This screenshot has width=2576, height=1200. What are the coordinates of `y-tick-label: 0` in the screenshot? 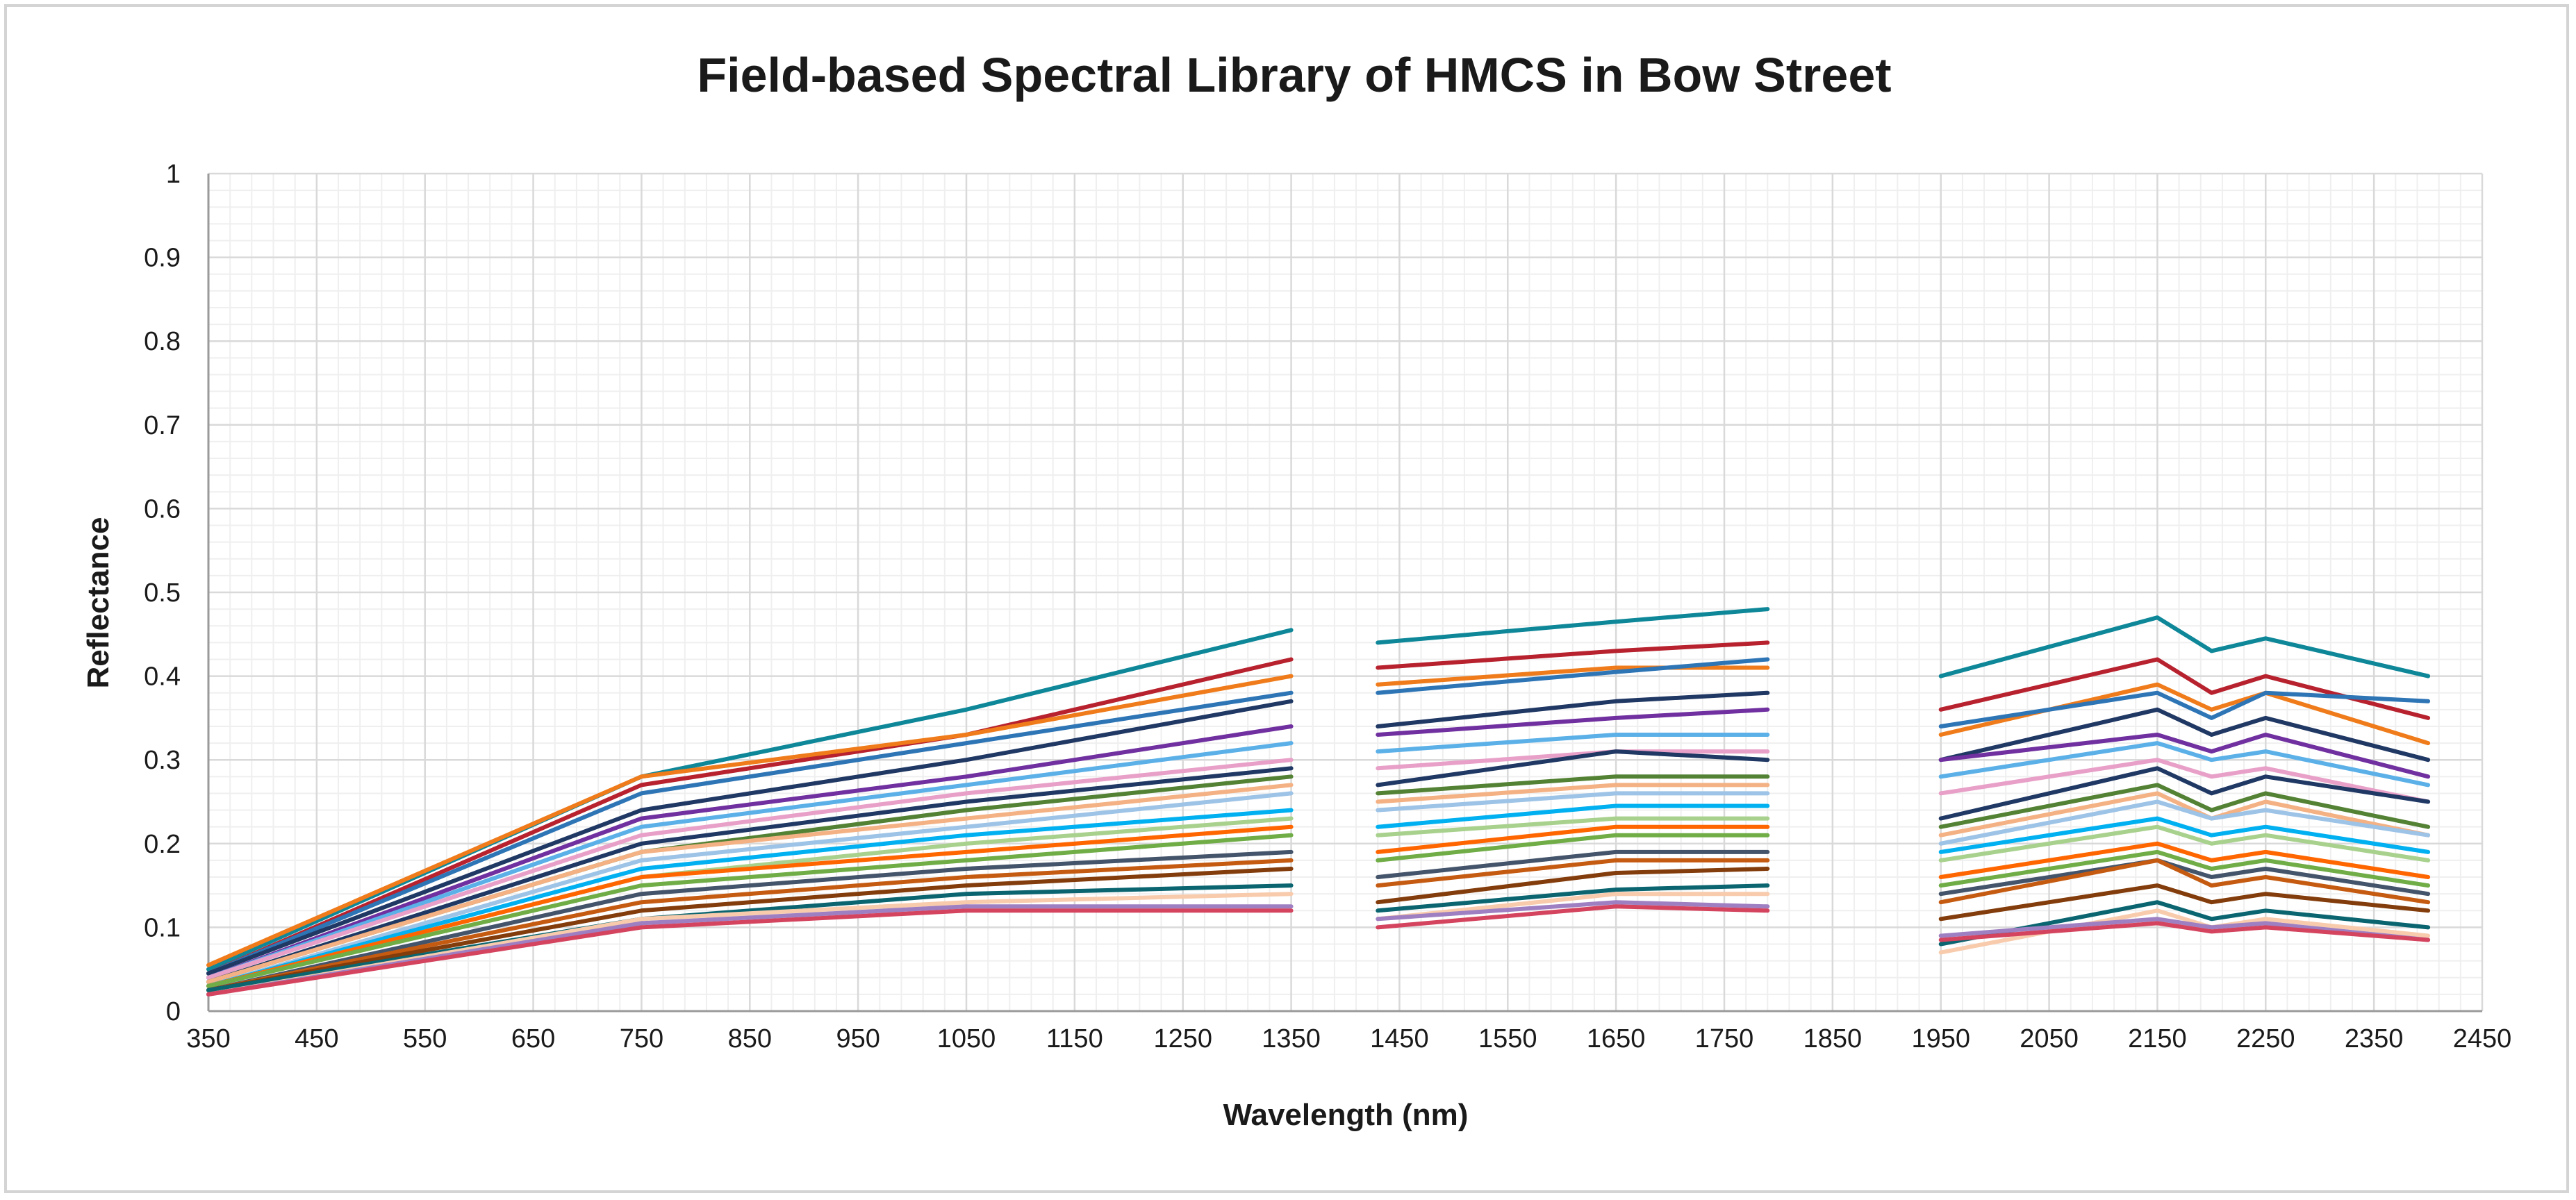 It's located at (174, 1011).